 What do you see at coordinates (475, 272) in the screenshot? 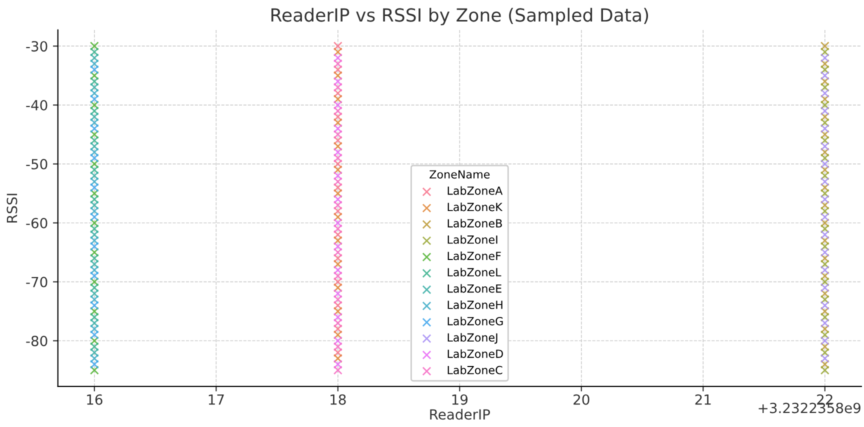
I see `legend-label: LabZoneL` at bounding box center [475, 272].